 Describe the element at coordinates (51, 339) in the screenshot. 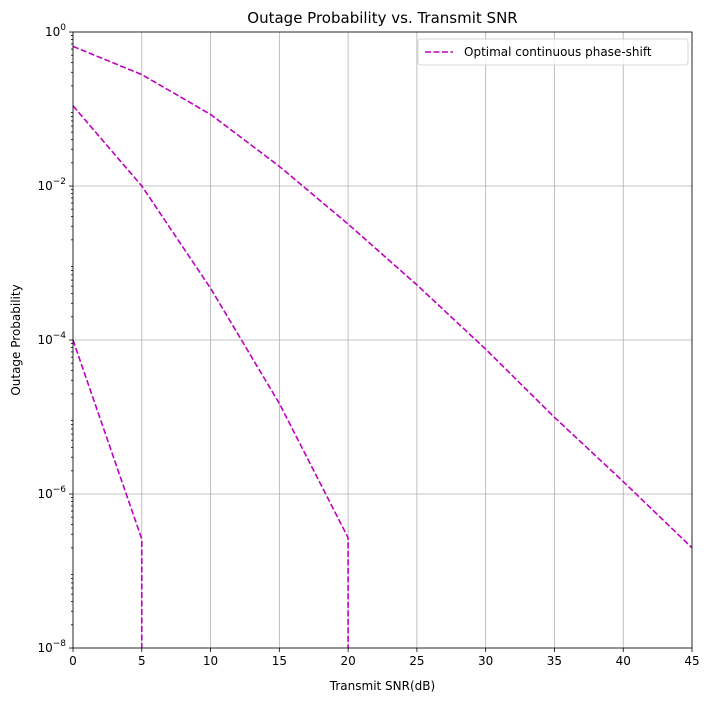

I see `y-tick-label: 10⁻⁴` at that location.